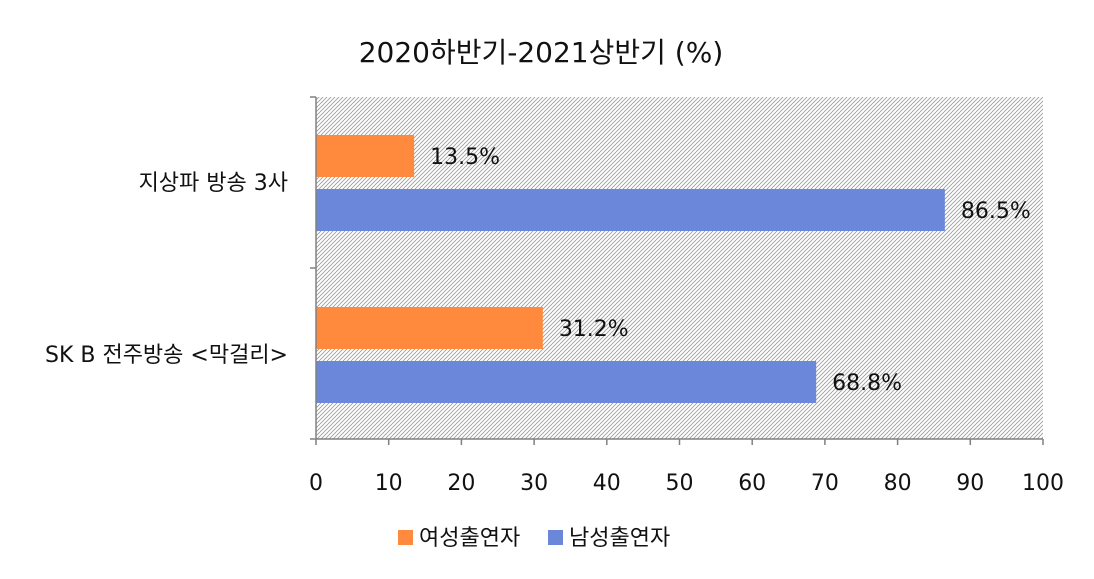 The height and width of the screenshot is (579, 1094). Describe the element at coordinates (316, 483) in the screenshot. I see `x-tick-label: 0` at that location.